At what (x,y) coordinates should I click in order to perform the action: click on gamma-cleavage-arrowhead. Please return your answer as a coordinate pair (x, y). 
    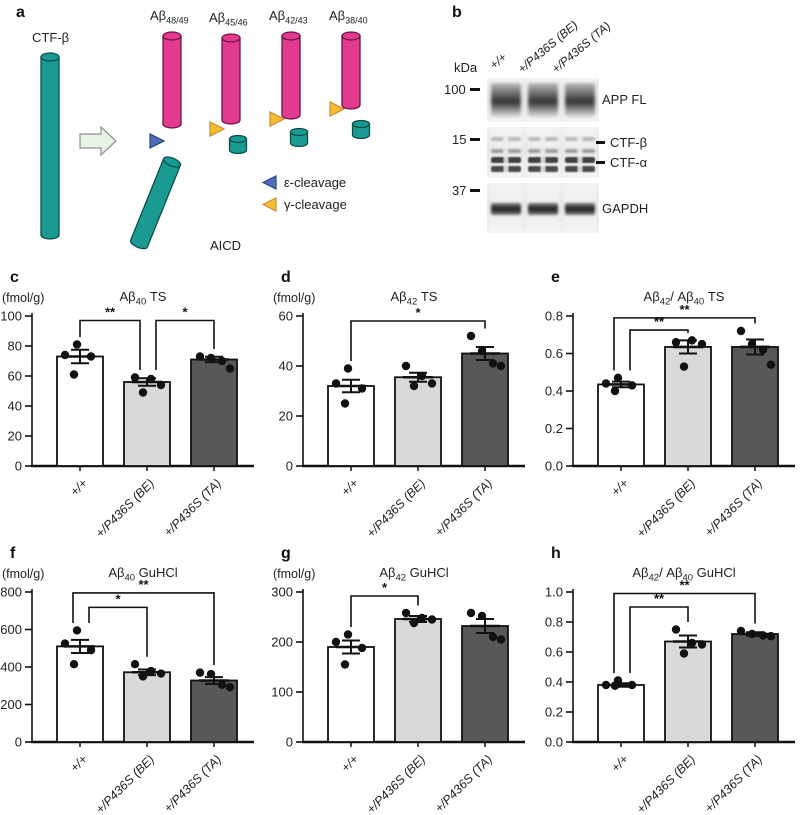
    Looking at the image, I should click on (337, 109).